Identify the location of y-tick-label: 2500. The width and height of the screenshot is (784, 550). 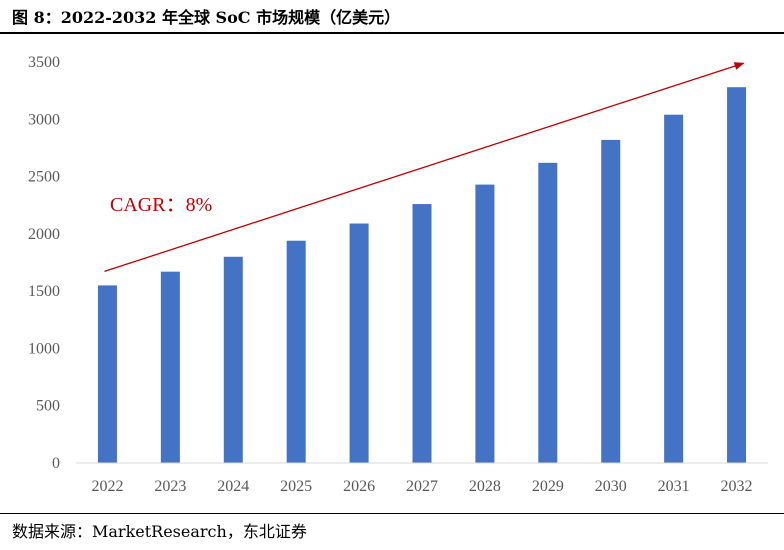
(44, 177).